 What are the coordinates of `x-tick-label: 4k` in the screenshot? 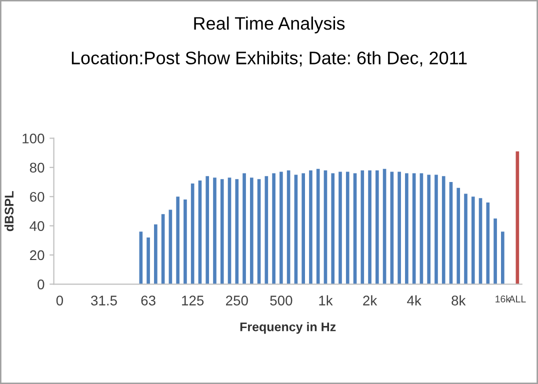 It's located at (414, 300).